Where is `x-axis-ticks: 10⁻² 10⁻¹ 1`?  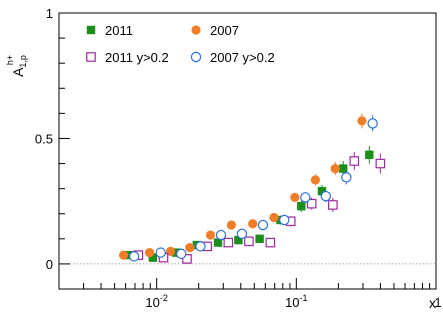 x-axis-ticks: 10⁻² 10⁻¹ 1 is located at coordinates (250, 294).